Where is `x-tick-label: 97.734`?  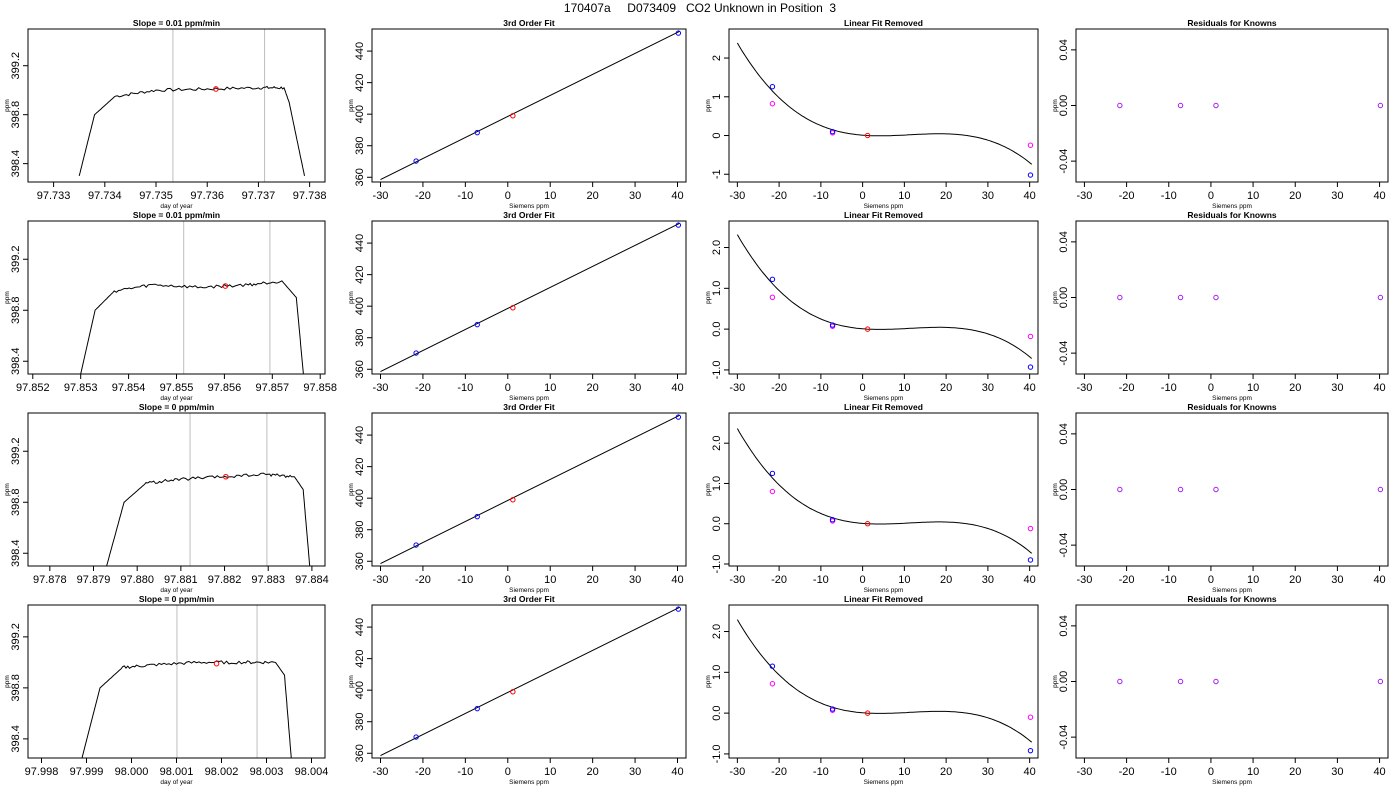
x-tick-label: 97.734 is located at coordinates (105, 196).